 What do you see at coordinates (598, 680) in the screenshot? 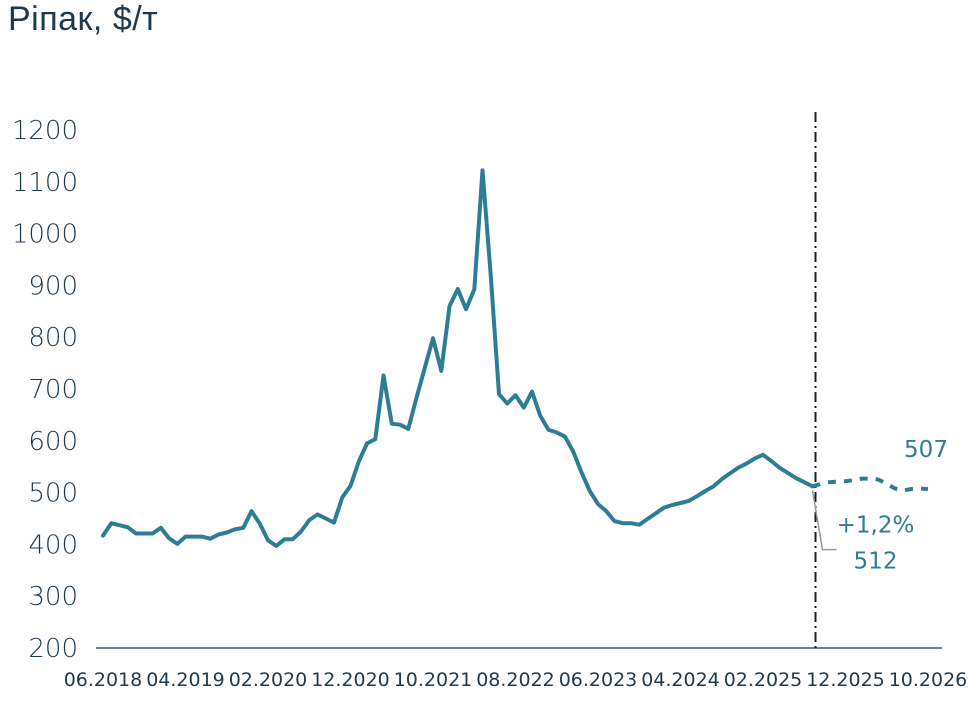
I see `x-tick-label: 06.2023` at bounding box center [598, 680].